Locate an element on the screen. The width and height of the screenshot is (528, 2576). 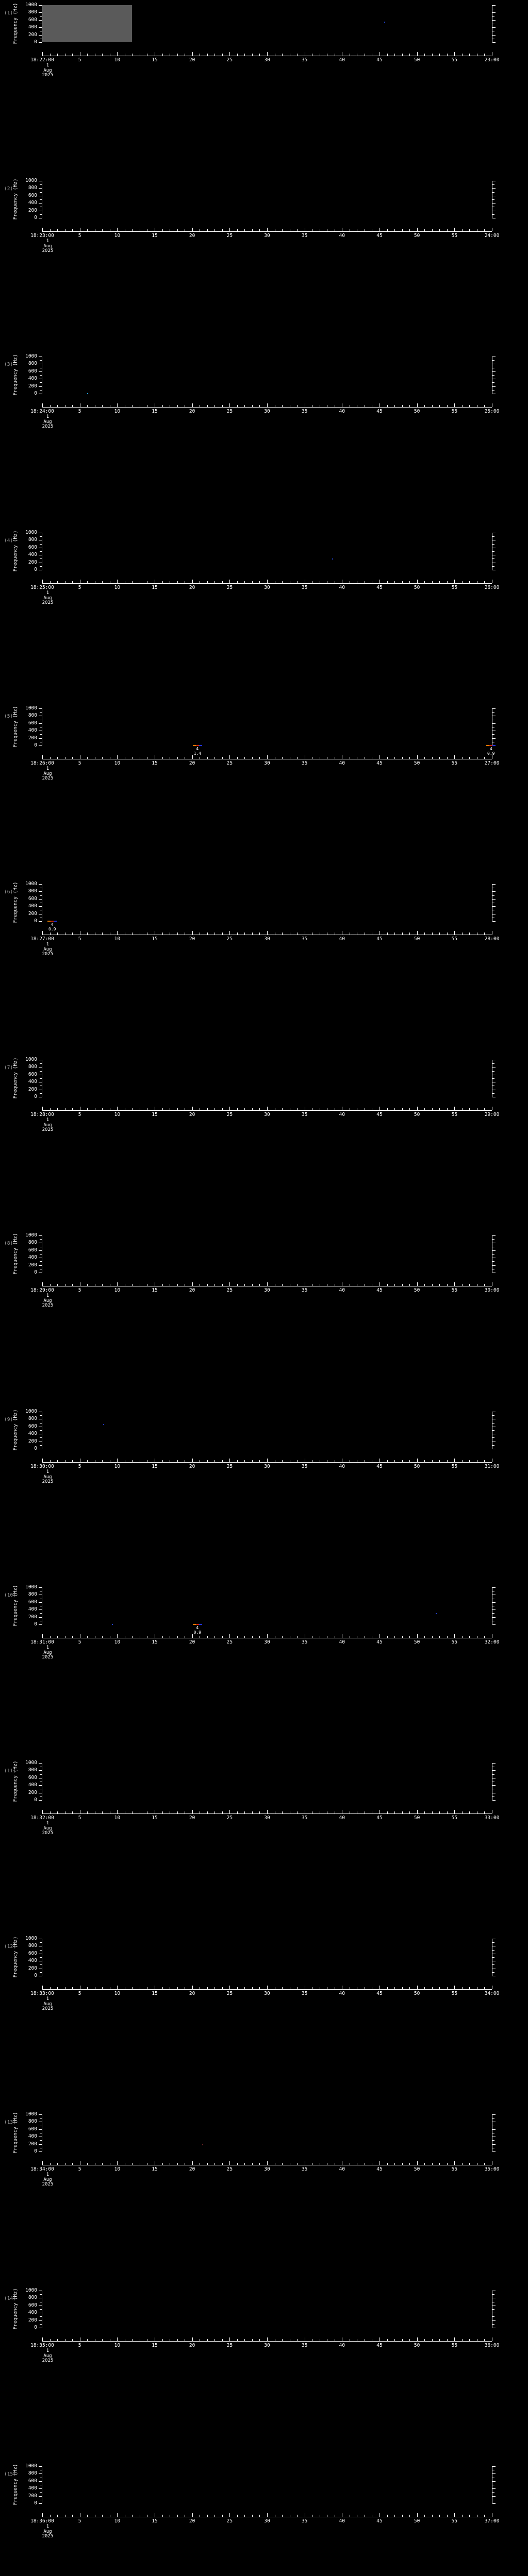
date-line: 2025 is located at coordinates (48, 1481).